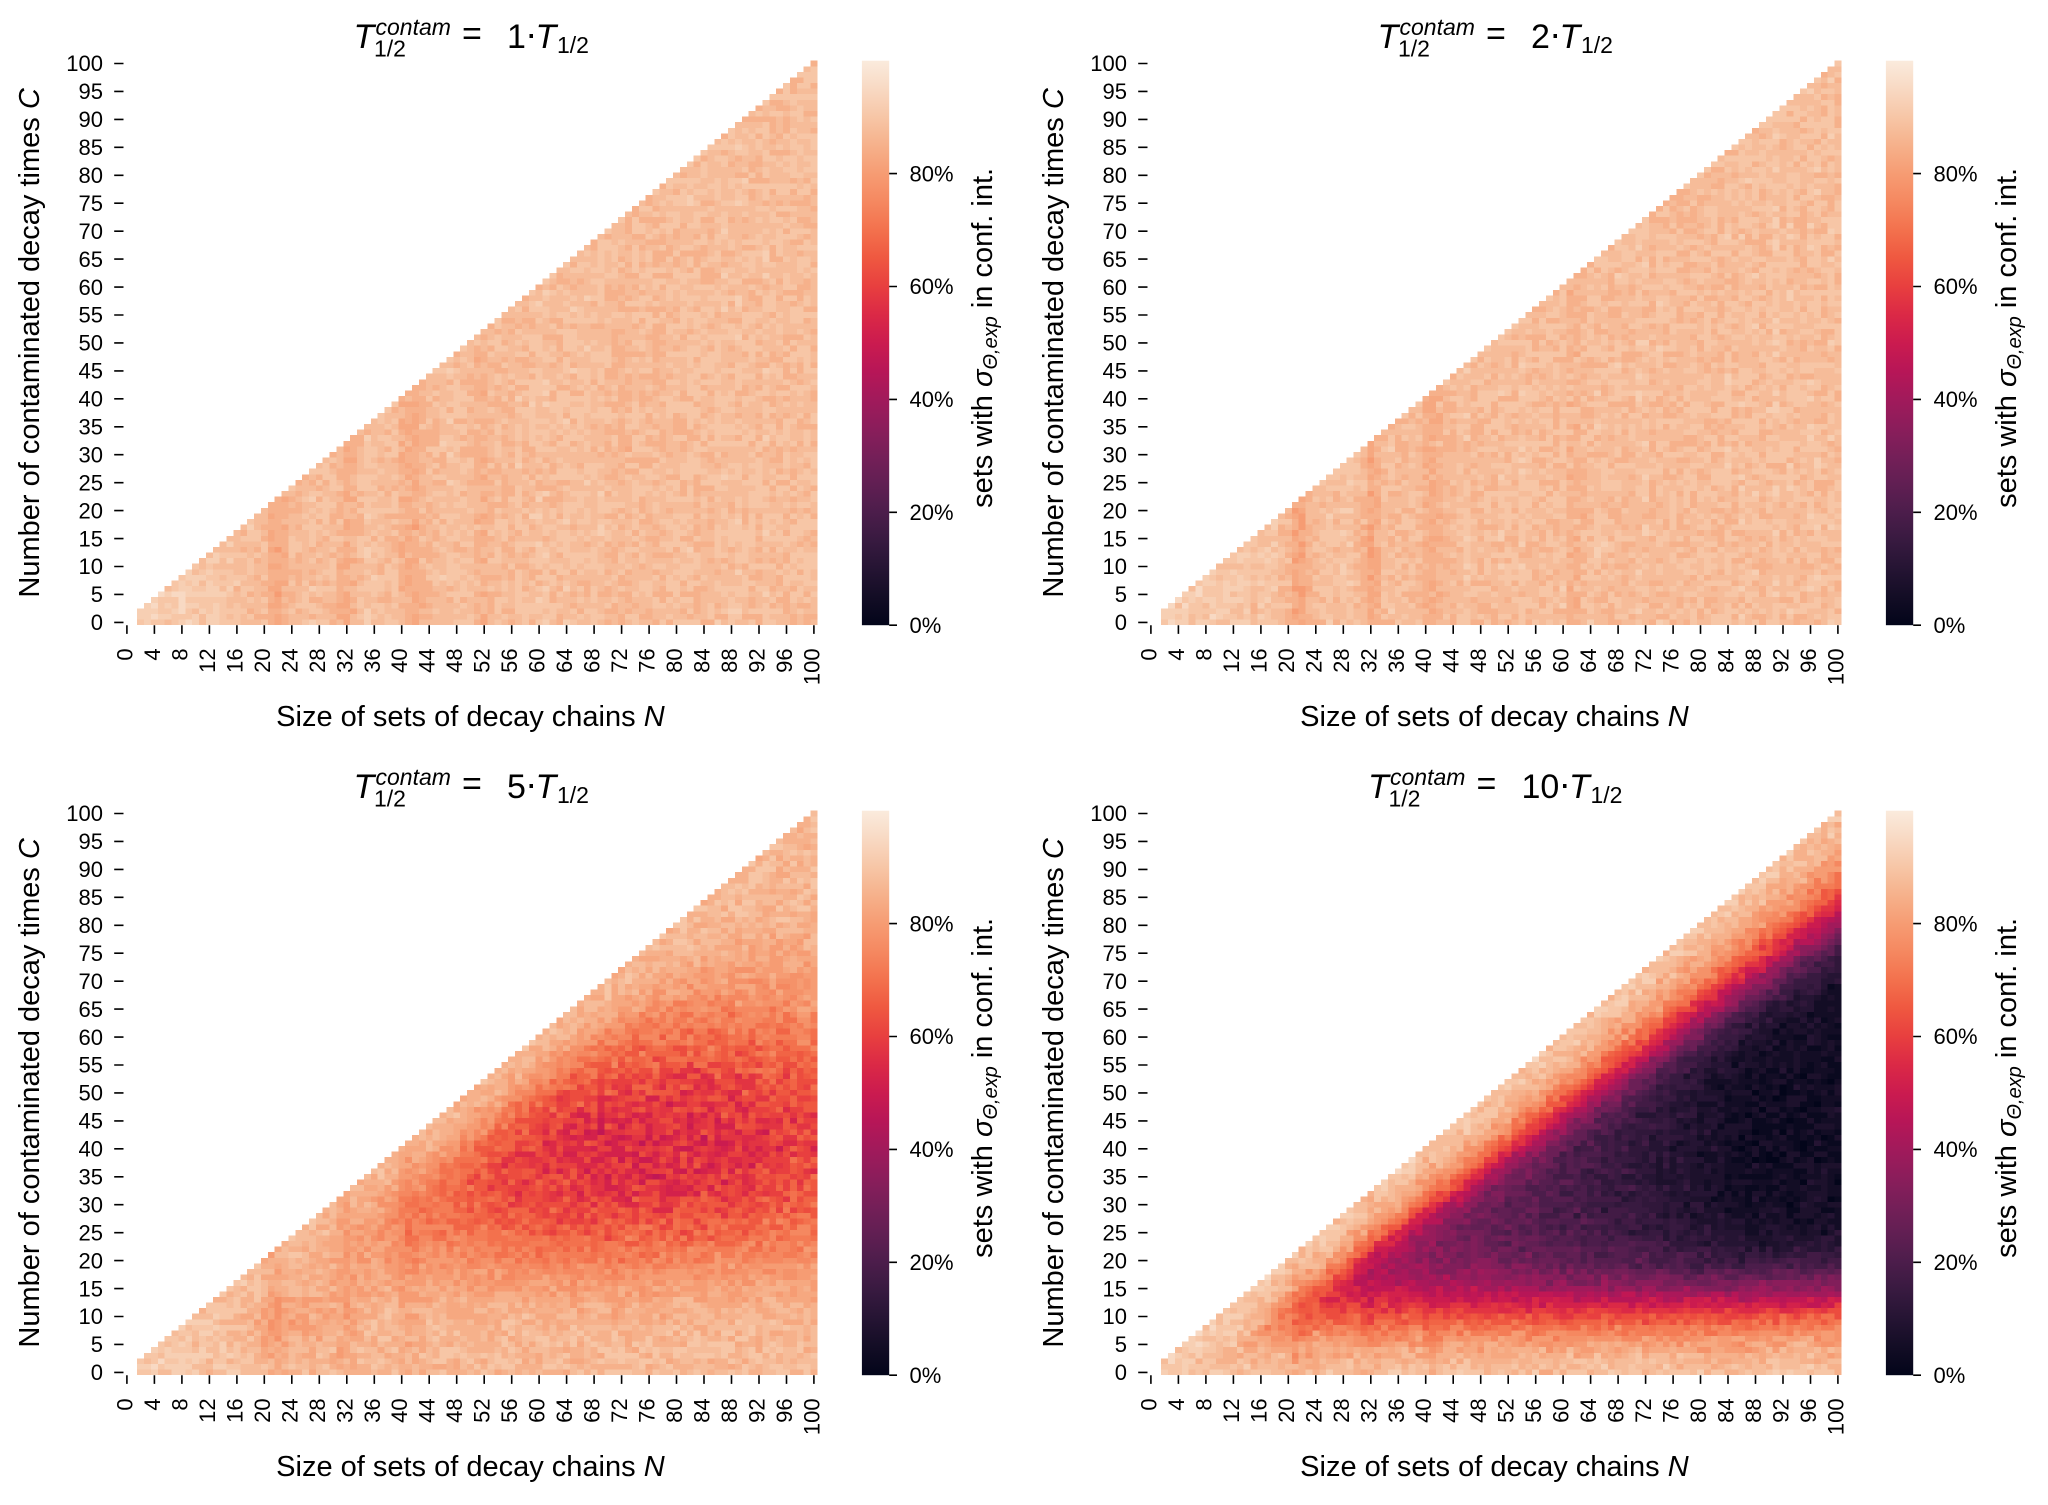 This screenshot has width=2048, height=1505. I want to click on svg-text: 72, so click(619, 660).